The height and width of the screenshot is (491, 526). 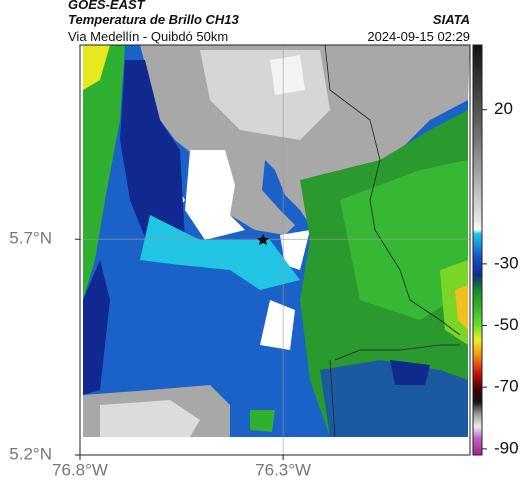 What do you see at coordinates (80, 469) in the screenshot?
I see `x-tick-label: 76.8°W` at bounding box center [80, 469].